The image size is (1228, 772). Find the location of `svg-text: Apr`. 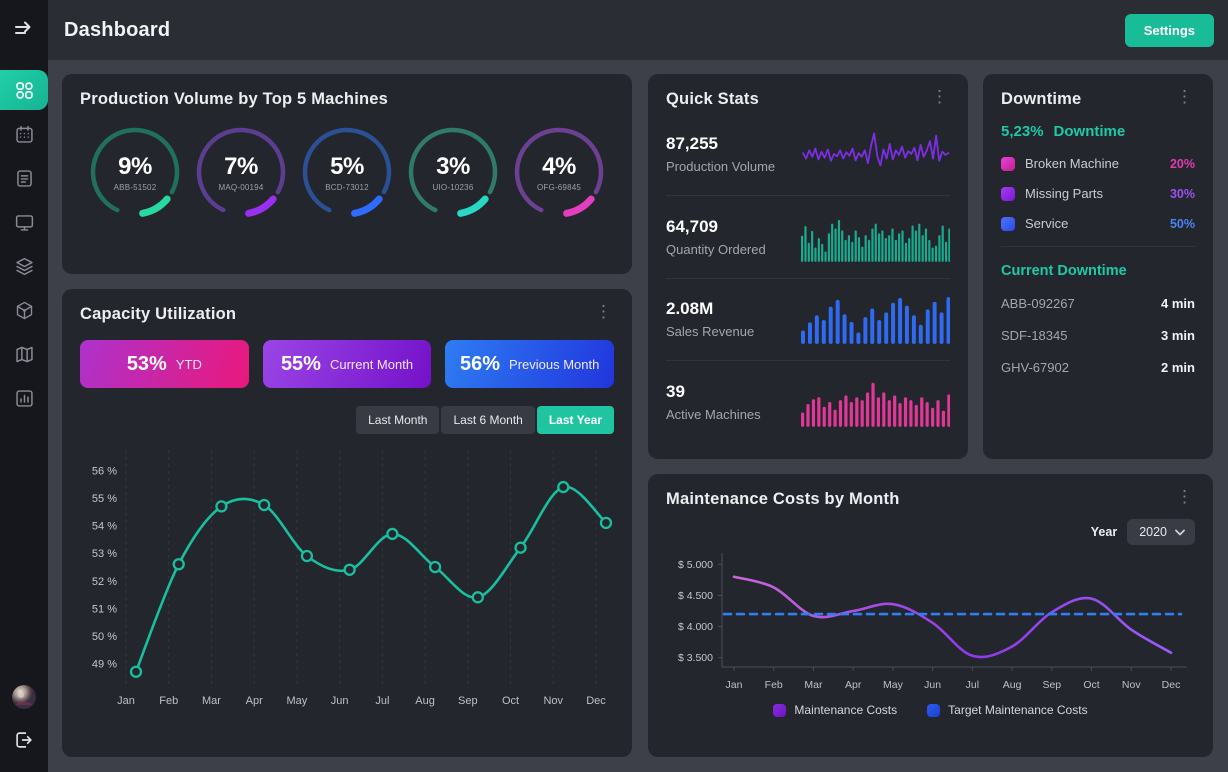

svg-text: Apr is located at coordinates (254, 701).